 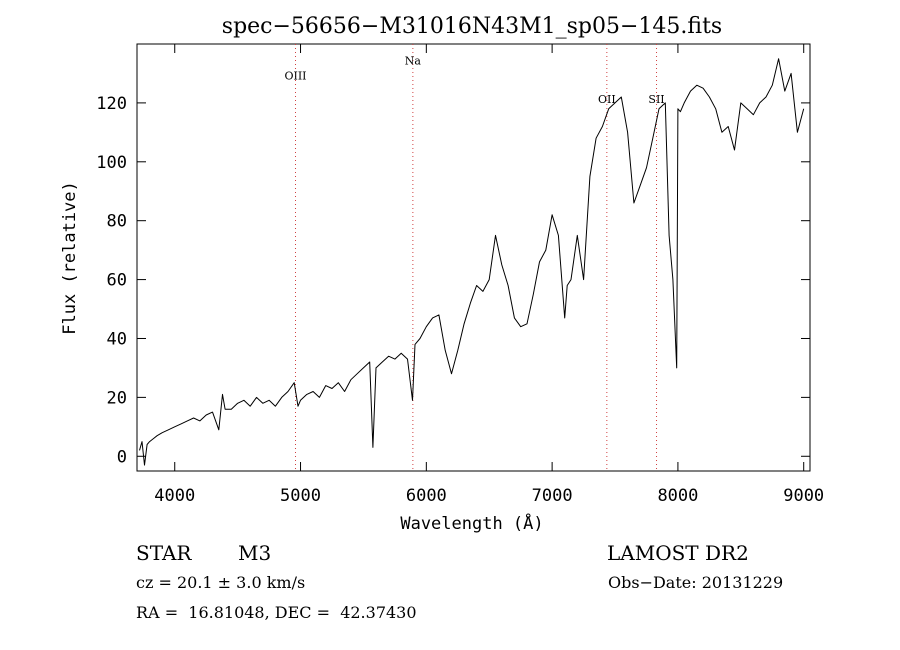 What do you see at coordinates (117, 339) in the screenshot?
I see `y-tick-label: 40` at bounding box center [117, 339].